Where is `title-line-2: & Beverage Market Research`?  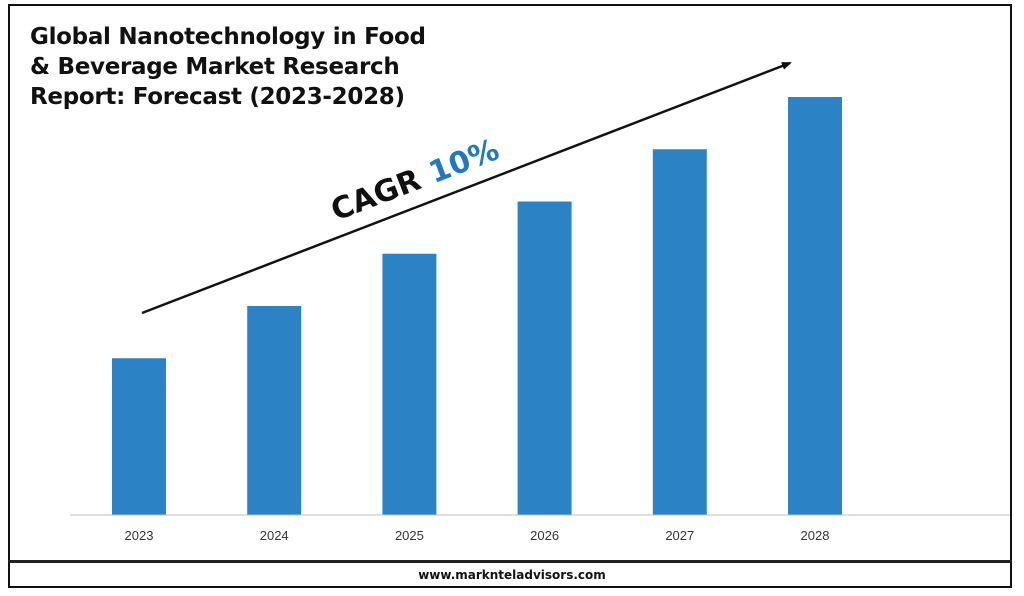 title-line-2: & Beverage Market Research is located at coordinates (215, 67).